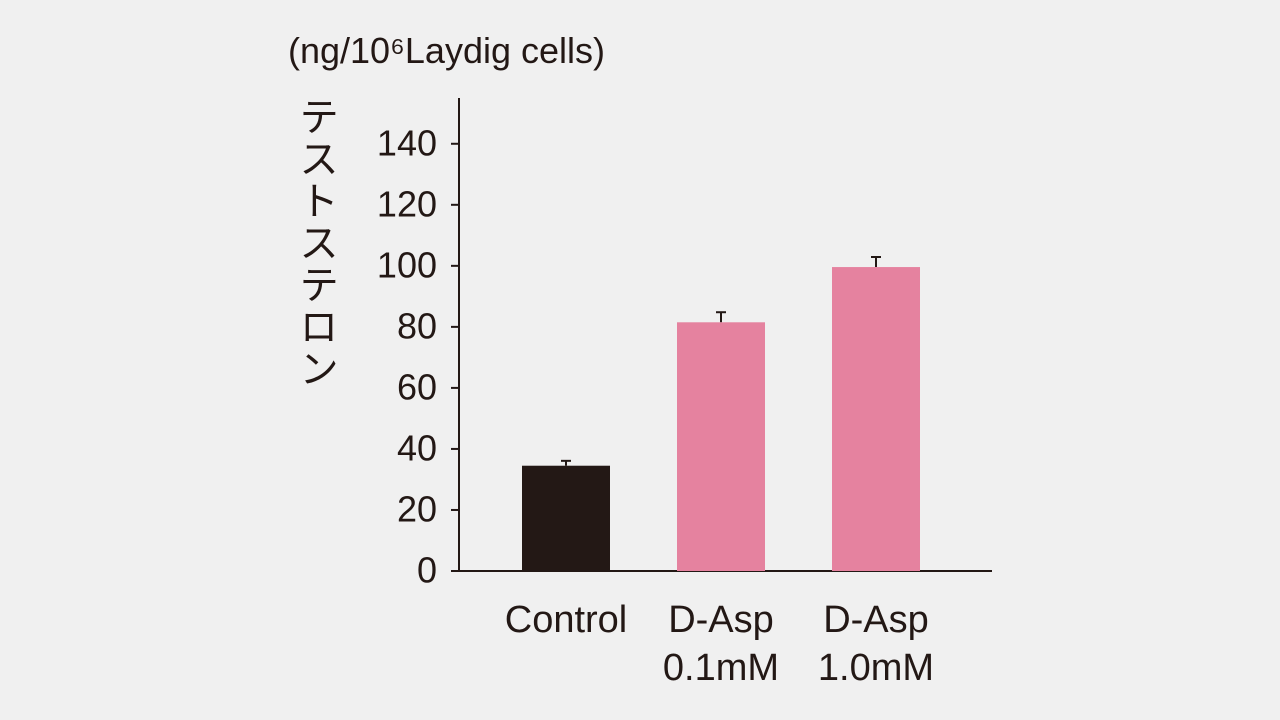  What do you see at coordinates (315, 243) in the screenshot?
I see `y-axis-label: テストステロン` at bounding box center [315, 243].